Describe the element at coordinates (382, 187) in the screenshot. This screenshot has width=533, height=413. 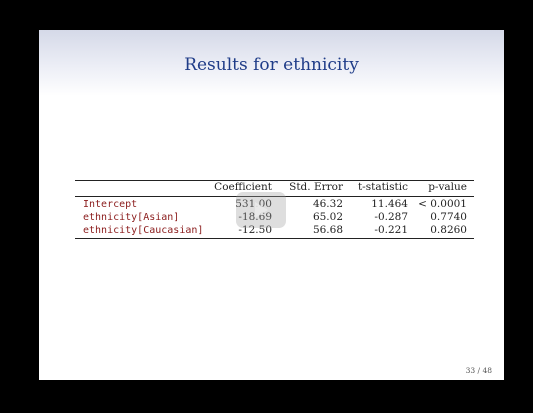
I see `header-t-statistic: t-statistic` at that location.